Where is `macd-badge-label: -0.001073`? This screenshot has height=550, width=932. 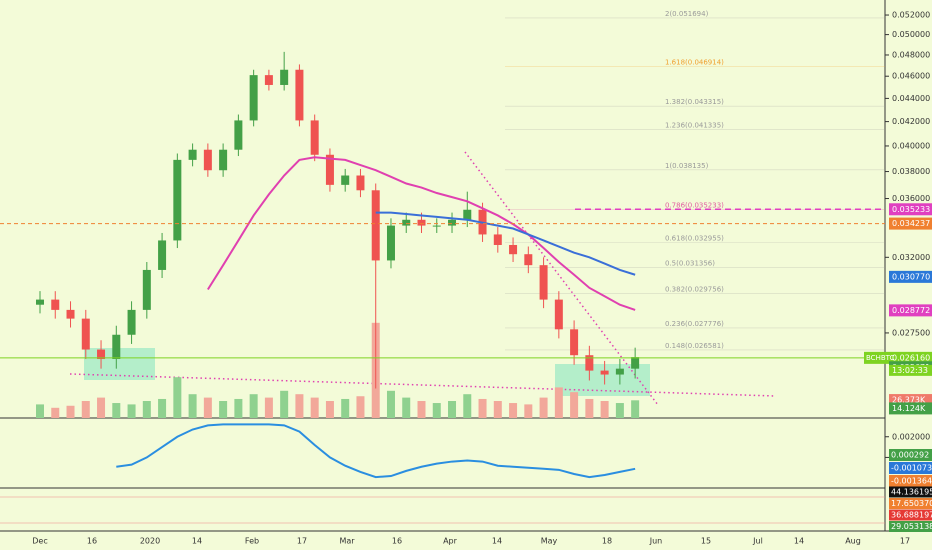
macd-badge-label: -0.001073 is located at coordinates (911, 468).